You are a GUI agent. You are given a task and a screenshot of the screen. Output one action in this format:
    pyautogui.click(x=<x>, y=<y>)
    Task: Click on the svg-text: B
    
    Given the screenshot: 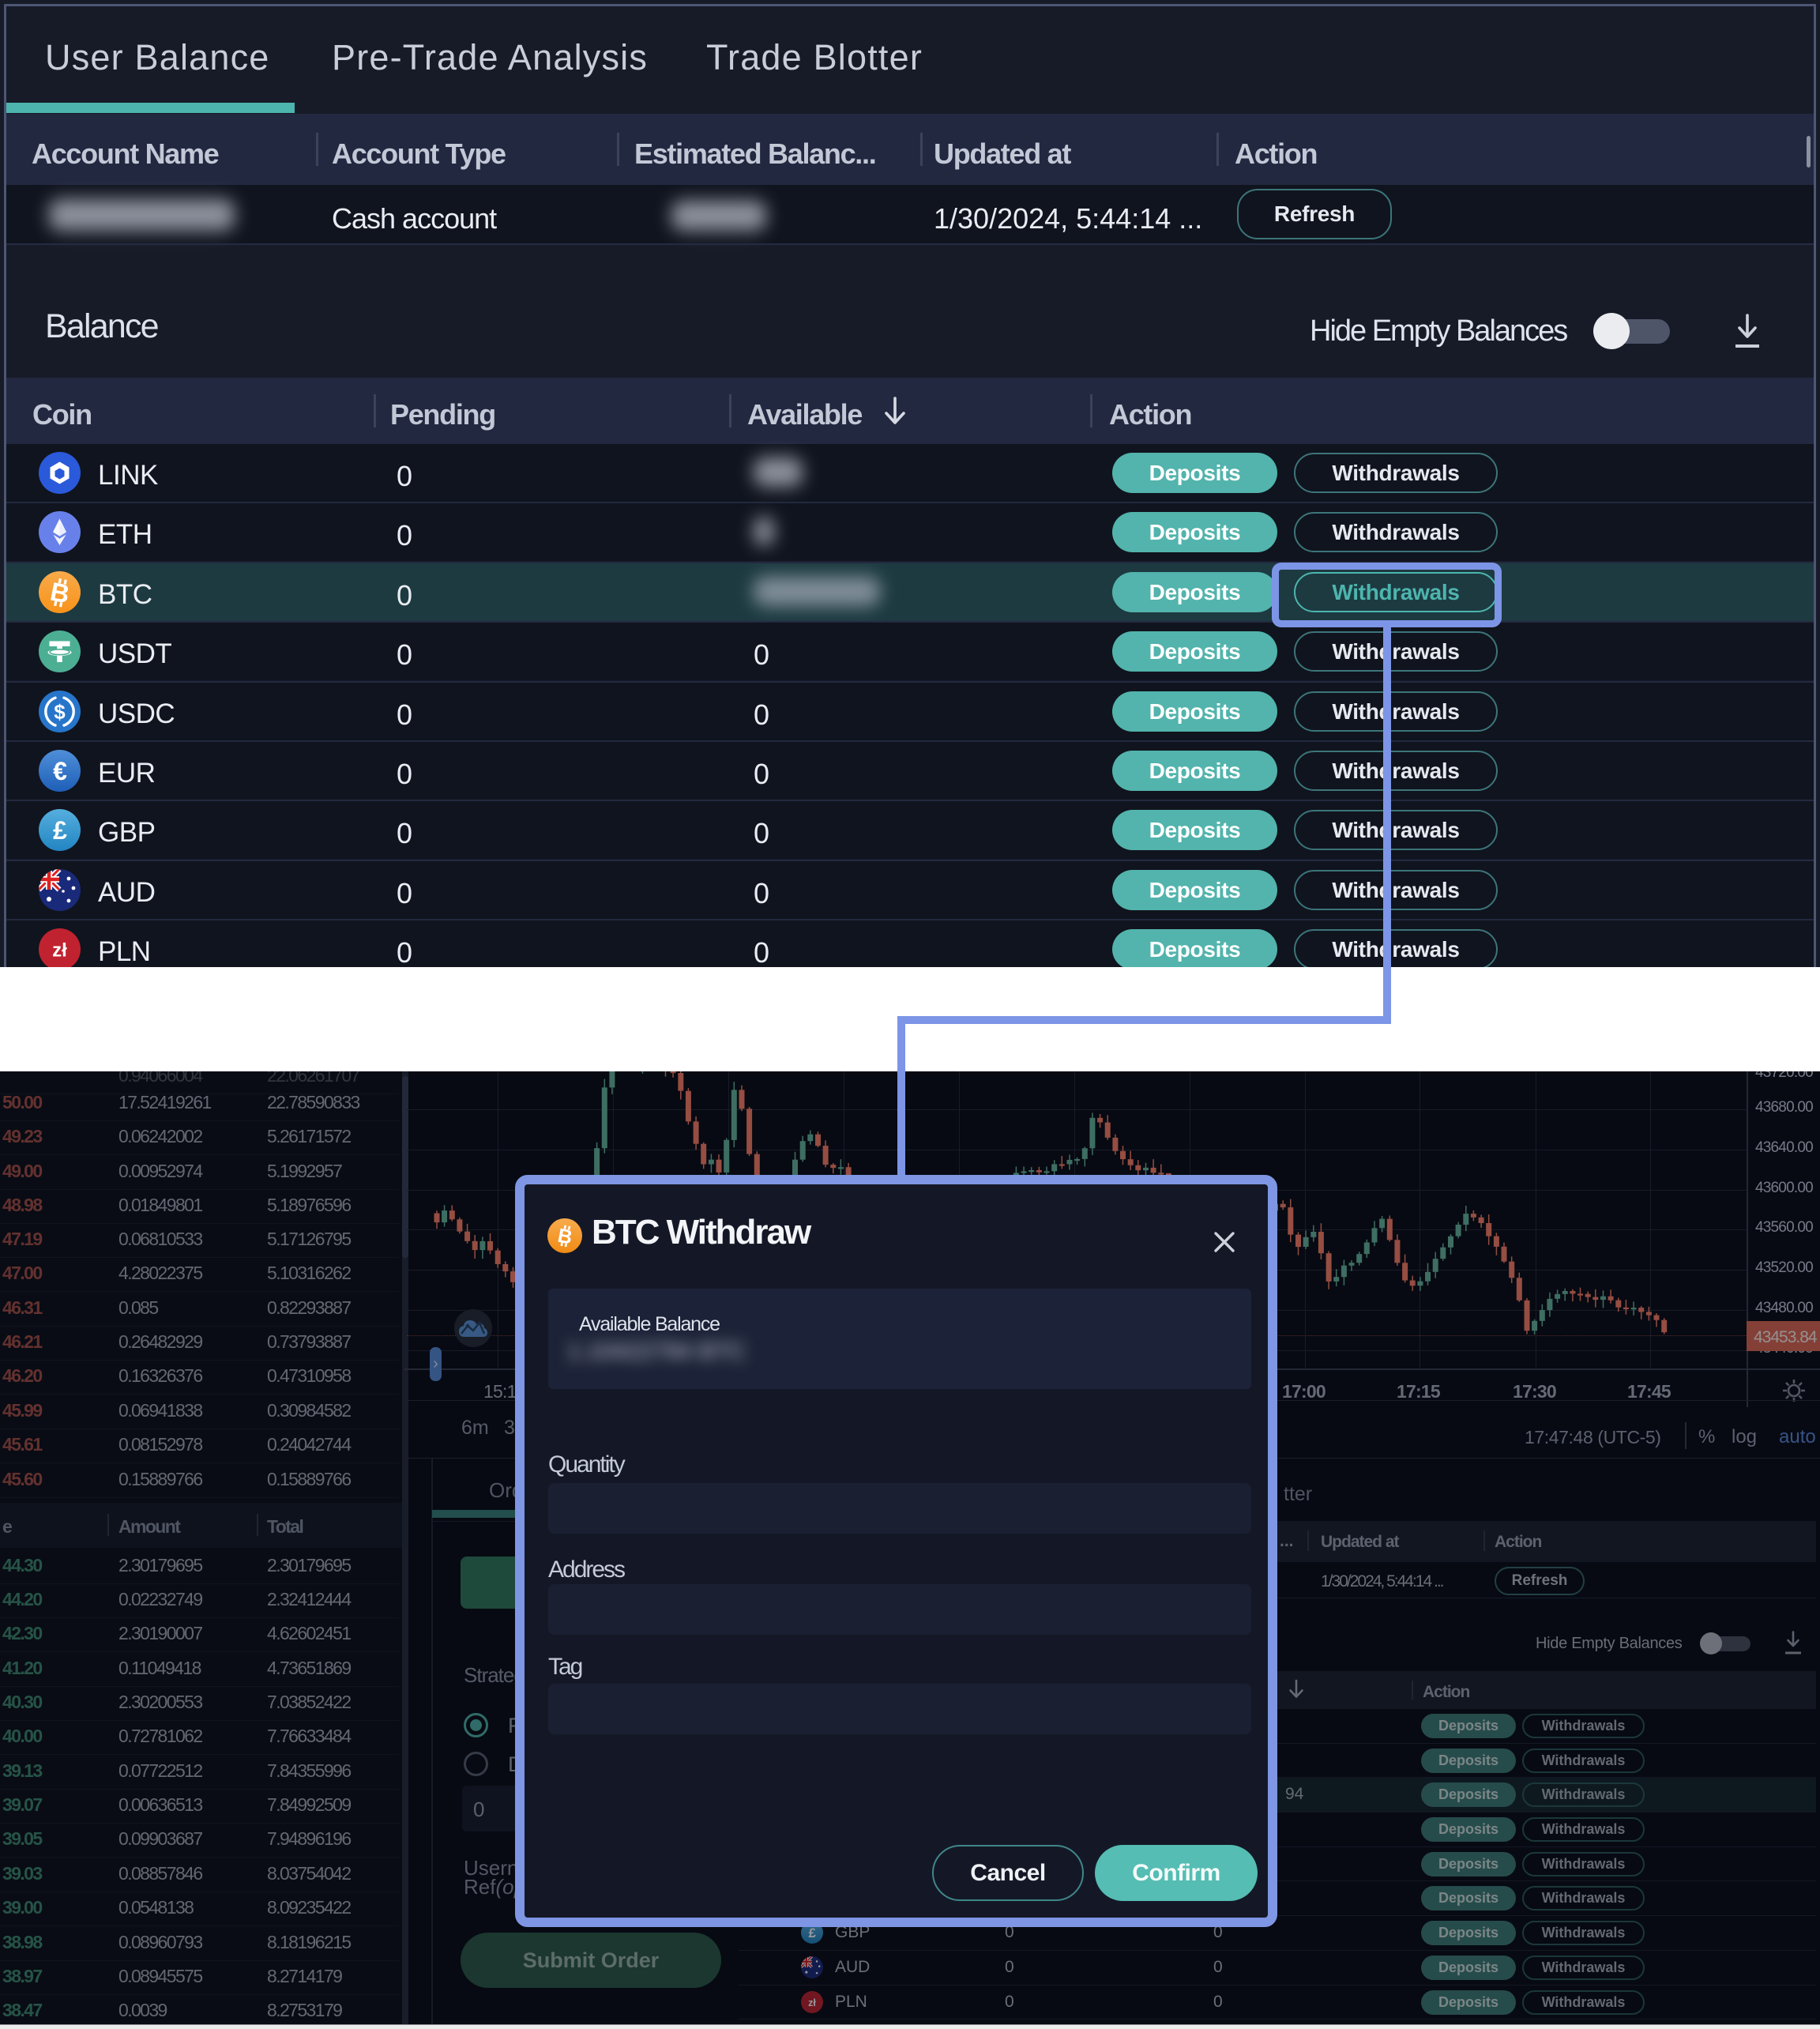 What is the action you would take?
    pyautogui.click(x=565, y=1237)
    